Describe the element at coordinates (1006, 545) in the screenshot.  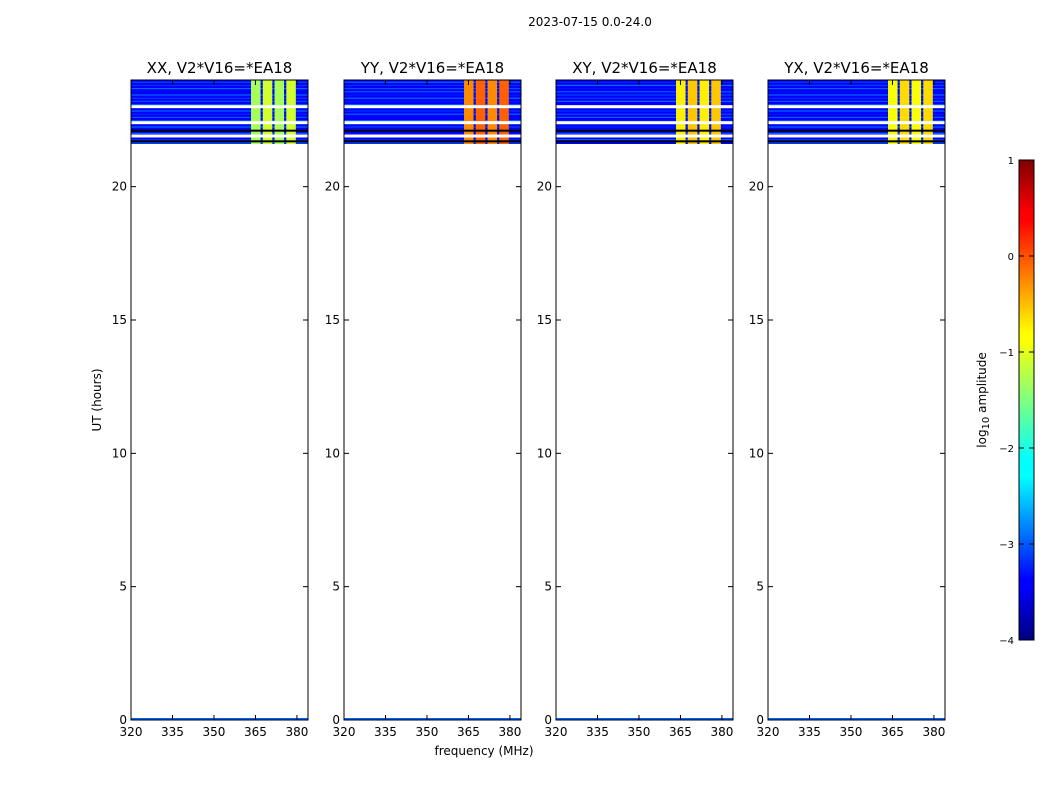
I see `colorbar-tick-label: −3` at that location.